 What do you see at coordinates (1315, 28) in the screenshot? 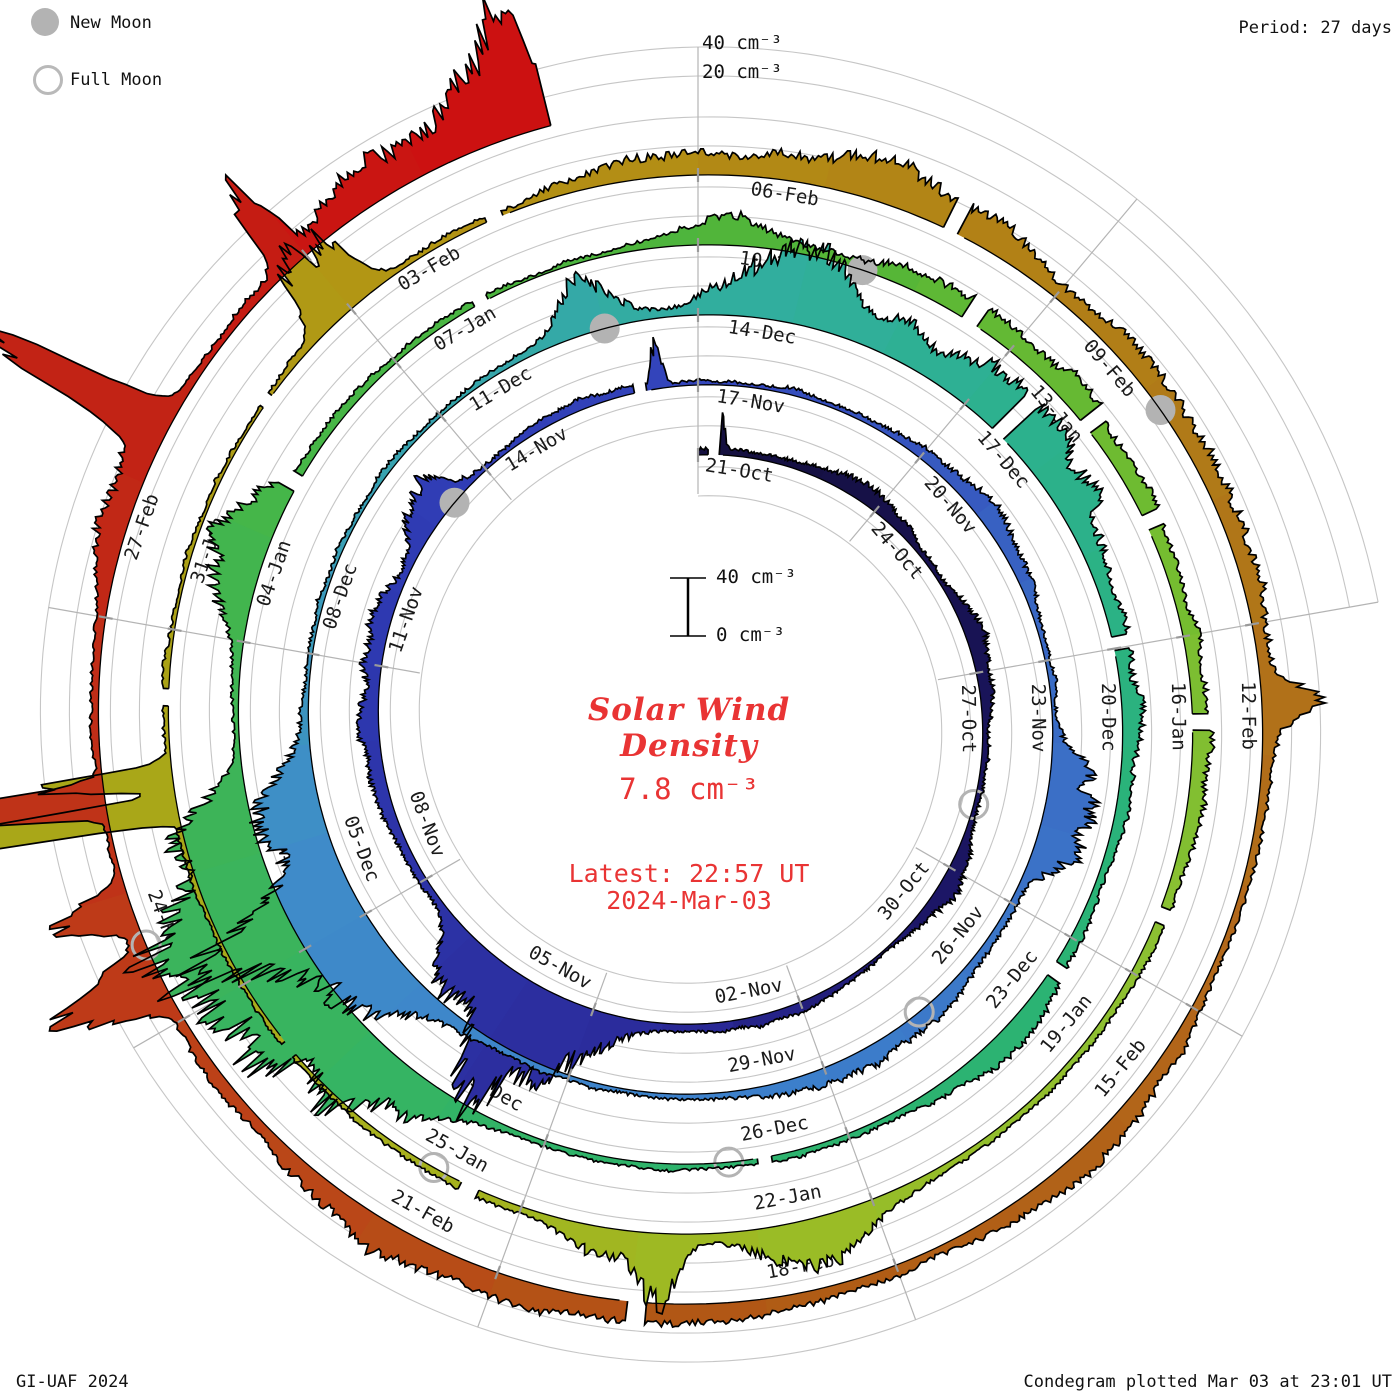
I see `period-label: Period: 27 days` at bounding box center [1315, 28].